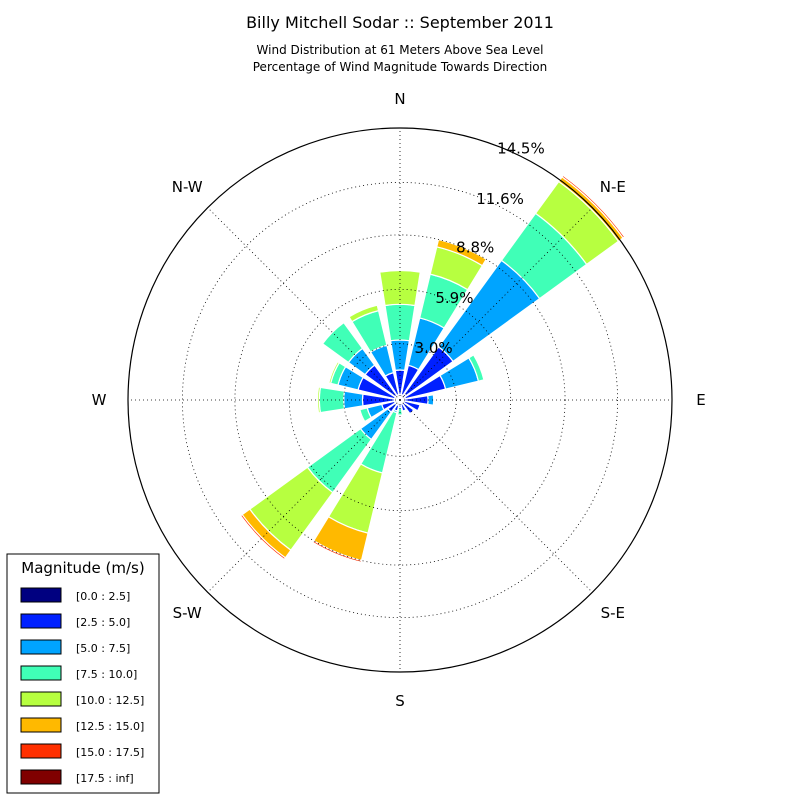  What do you see at coordinates (110, 752) in the screenshot?
I see `legend-label-6: [15.0 : 17.5]` at bounding box center [110, 752].